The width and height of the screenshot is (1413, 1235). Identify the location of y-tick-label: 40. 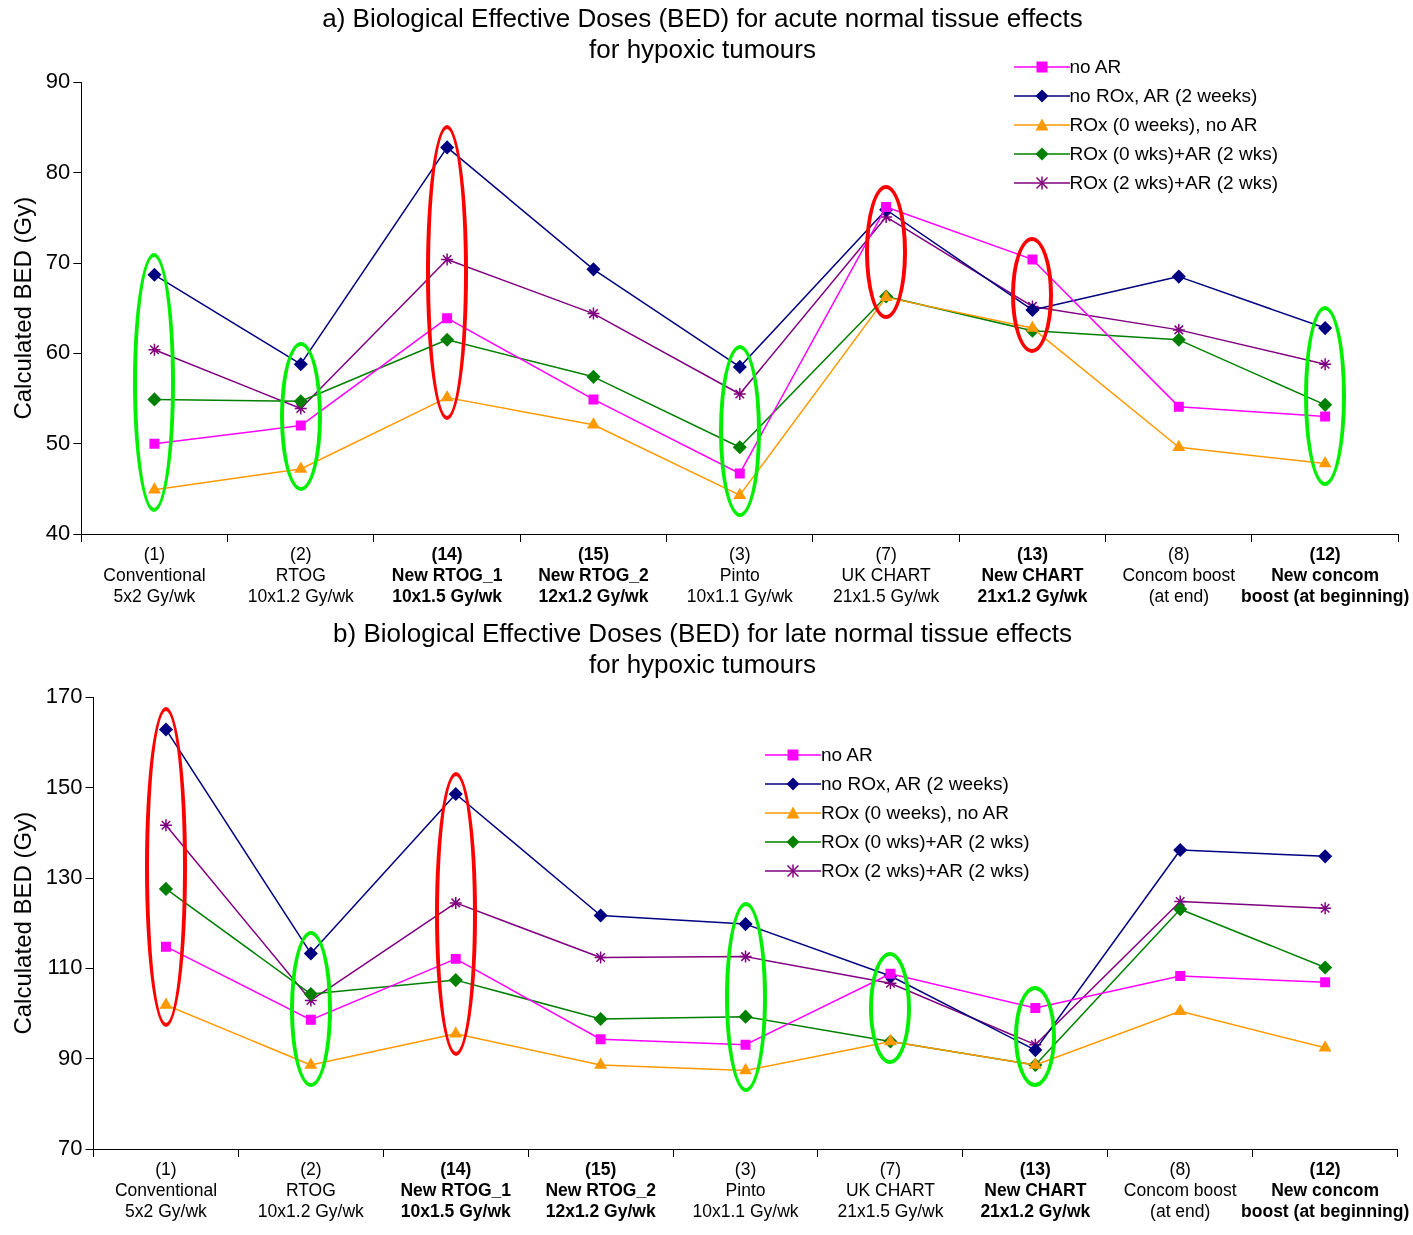
(58, 533).